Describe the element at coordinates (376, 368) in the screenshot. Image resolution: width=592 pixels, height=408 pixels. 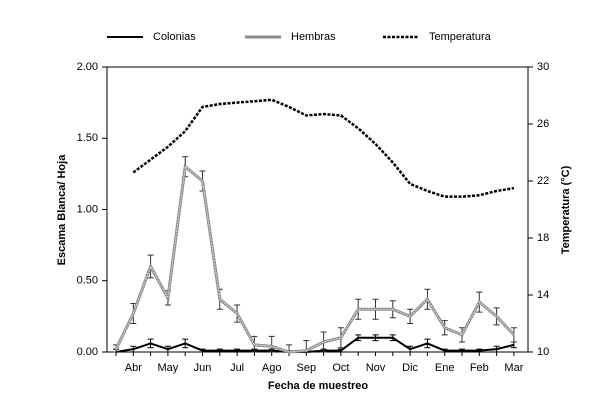
I see `x-tick-label: Nov` at that location.